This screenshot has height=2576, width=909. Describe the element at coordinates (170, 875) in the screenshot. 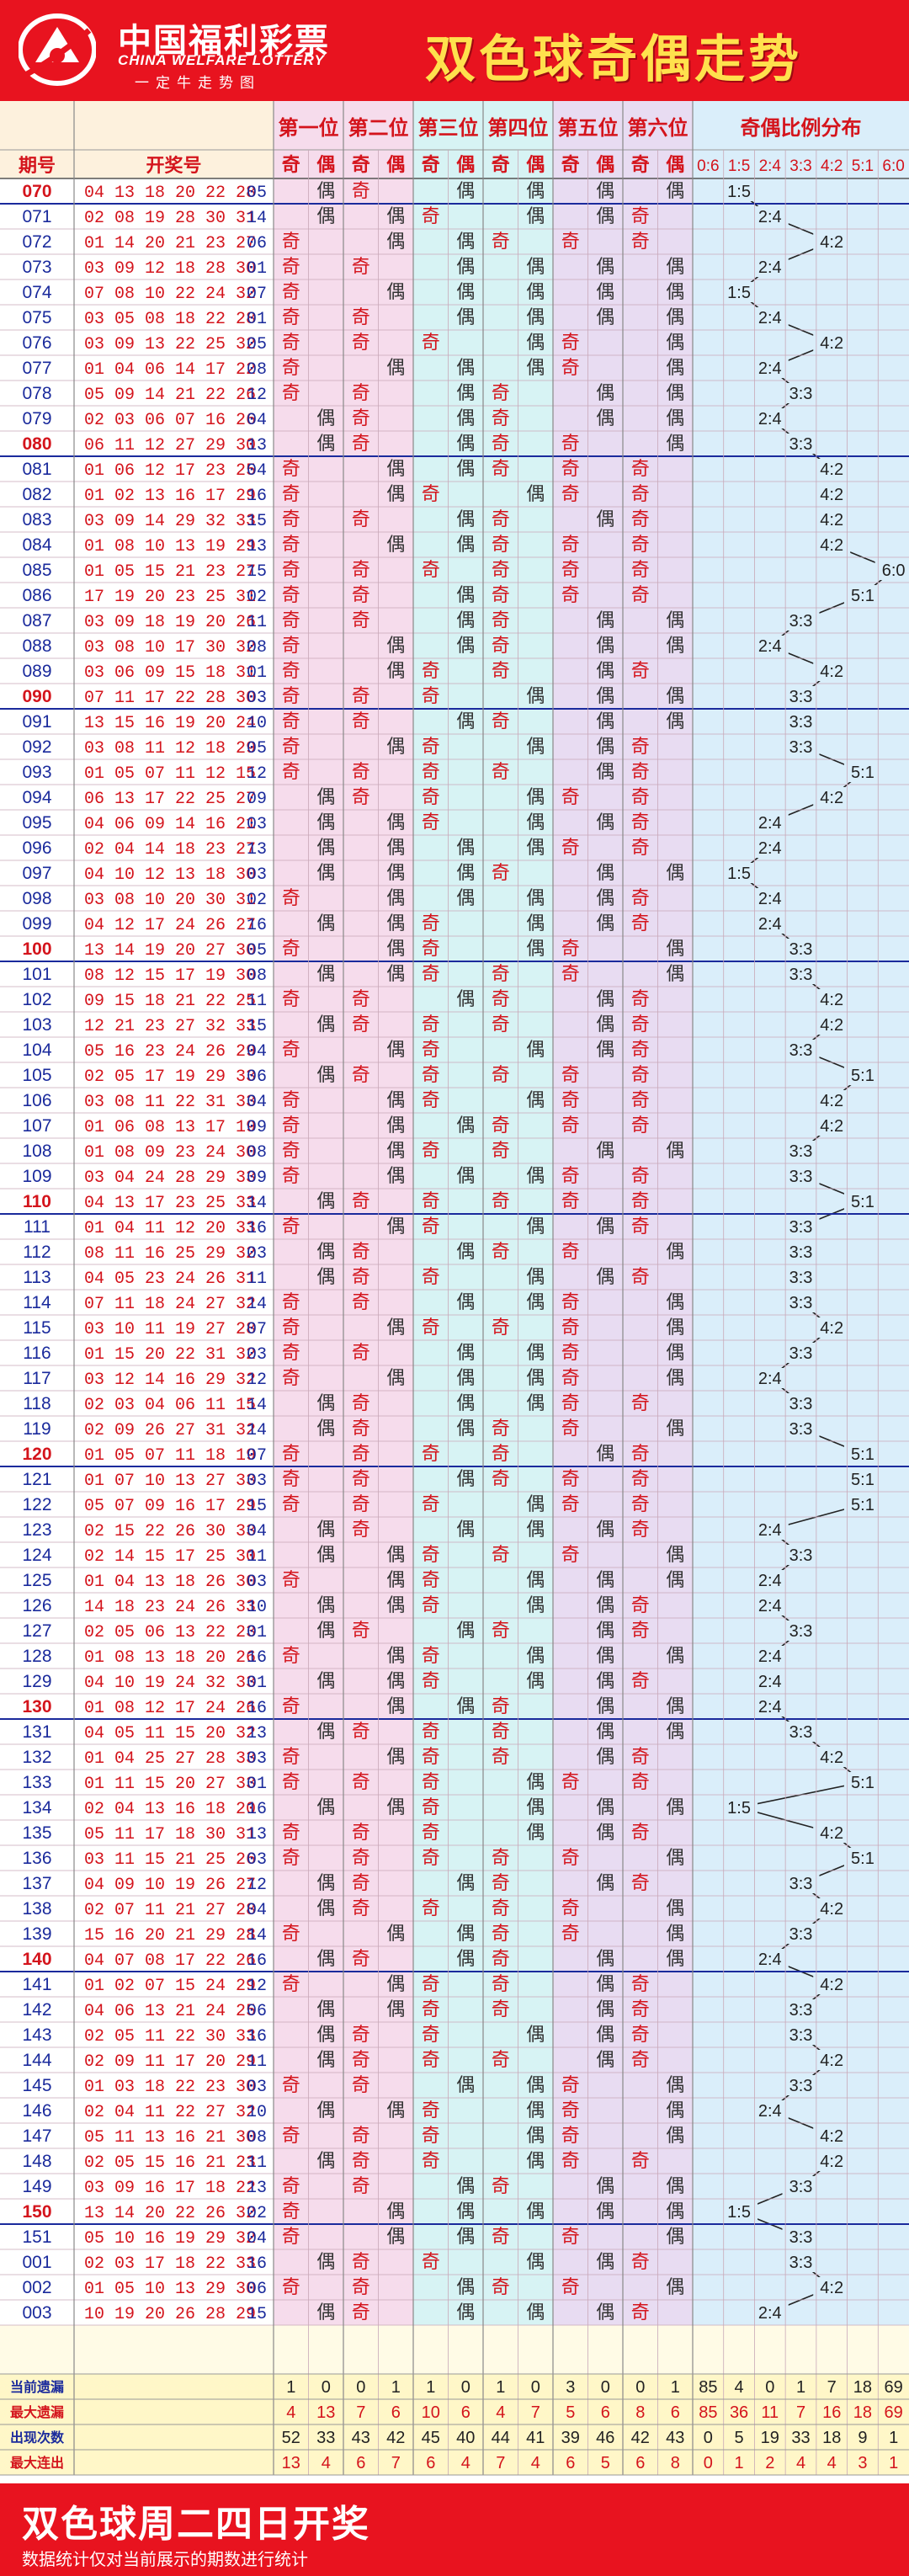

I see `row-red-numbers: 04 10 12 13 18 30` at that location.